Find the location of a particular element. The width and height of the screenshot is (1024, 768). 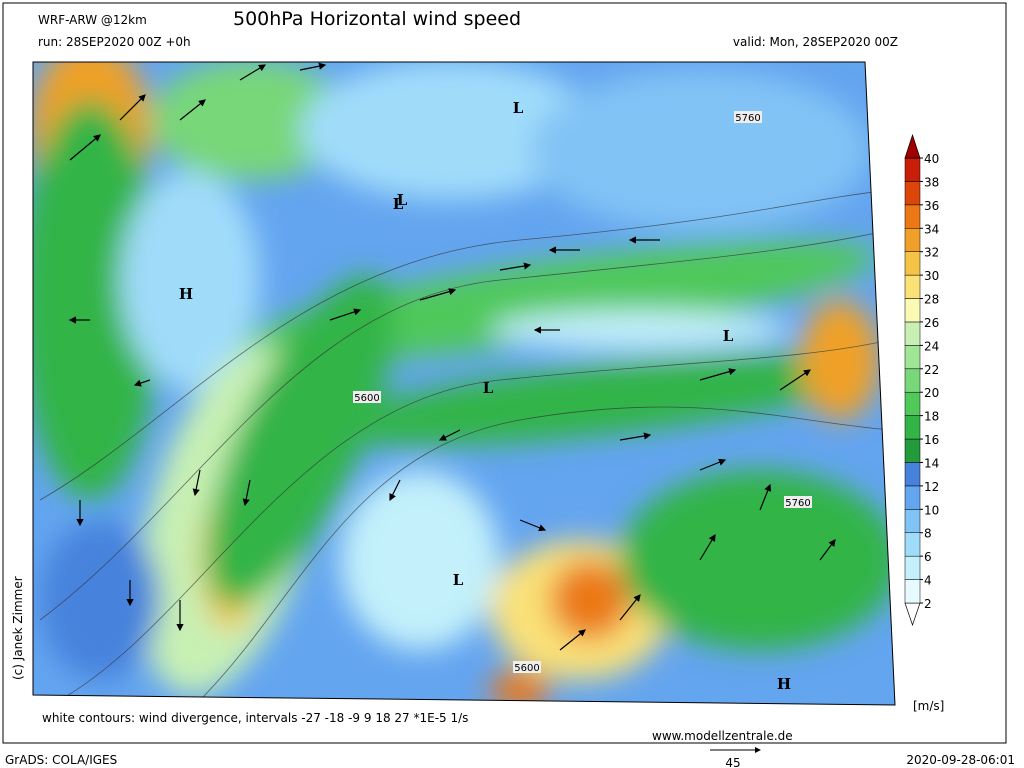

colorbar-tick-label: 18 is located at coordinates (931, 417).